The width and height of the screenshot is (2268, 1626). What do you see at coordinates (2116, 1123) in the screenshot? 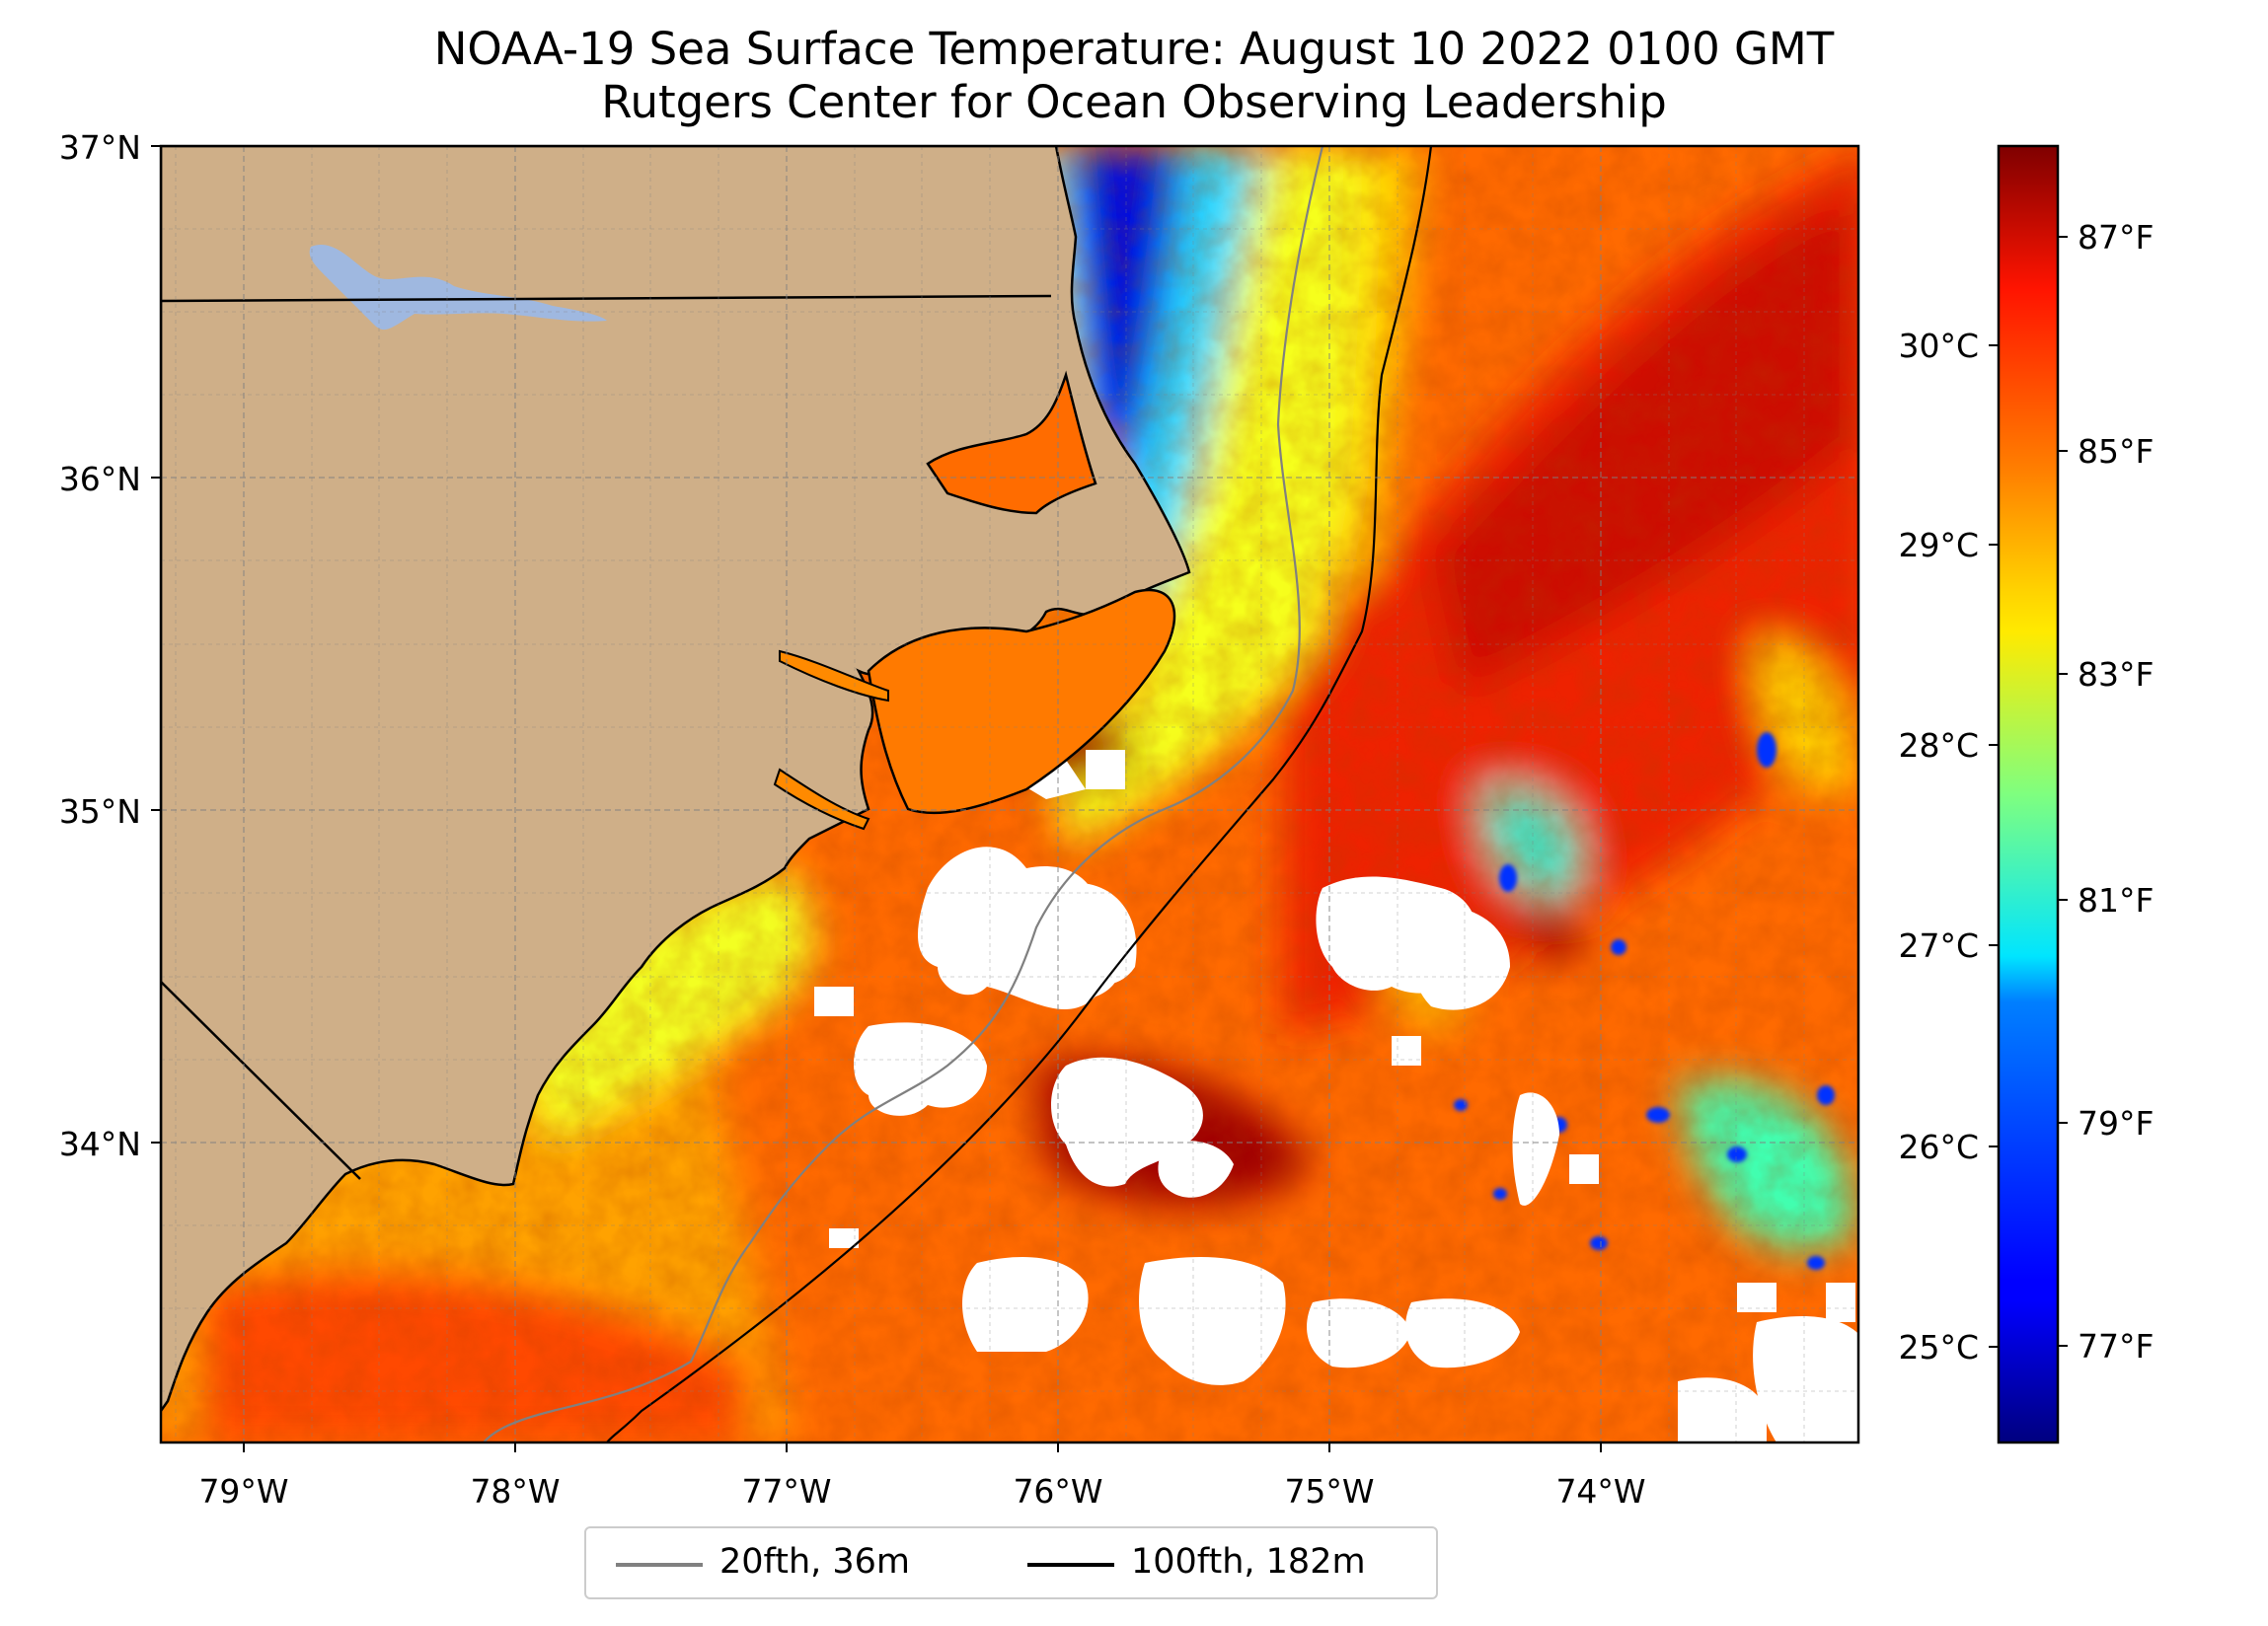
I see `colorbar-fahrenheit-label: 79°F` at bounding box center [2116, 1123].